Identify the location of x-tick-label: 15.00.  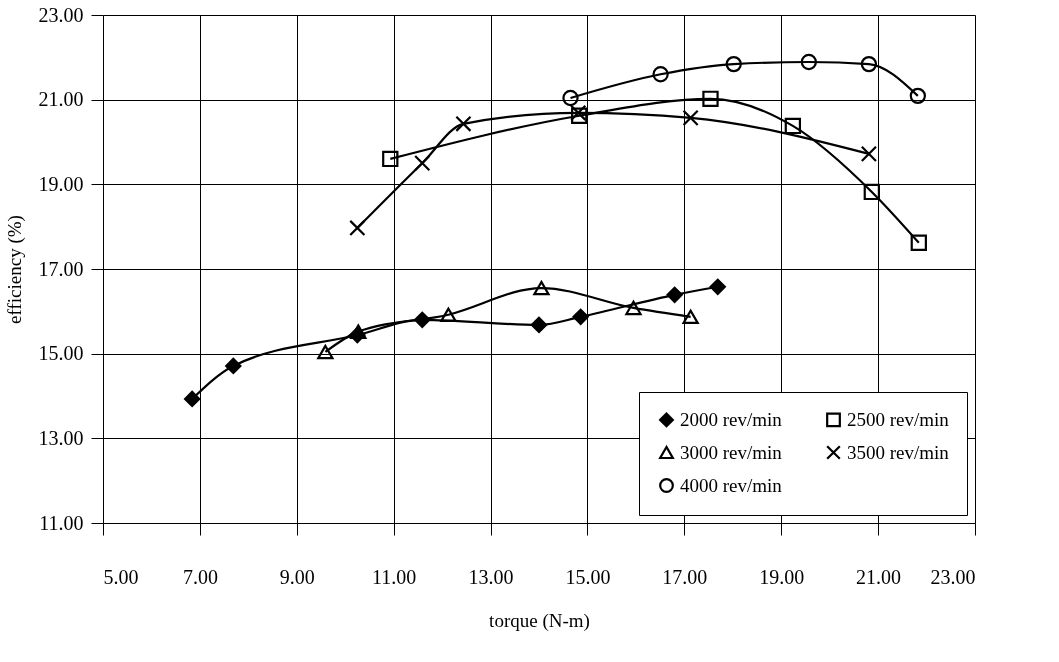
(588, 576).